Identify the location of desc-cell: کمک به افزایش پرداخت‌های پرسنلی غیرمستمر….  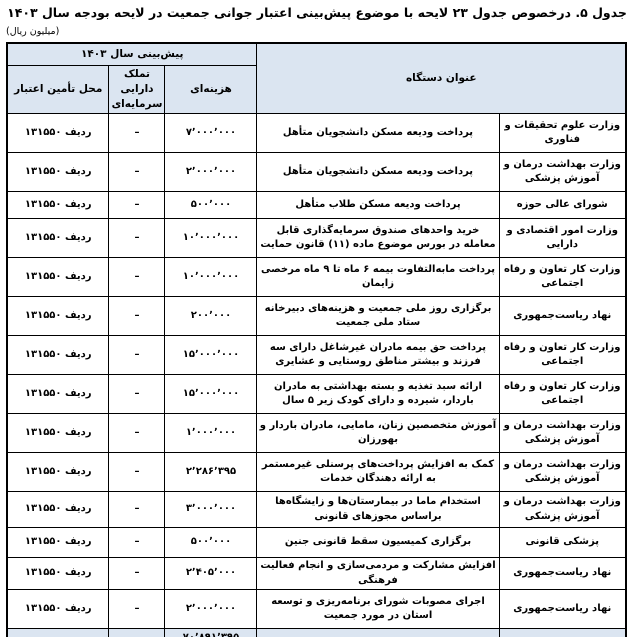
(378, 472).